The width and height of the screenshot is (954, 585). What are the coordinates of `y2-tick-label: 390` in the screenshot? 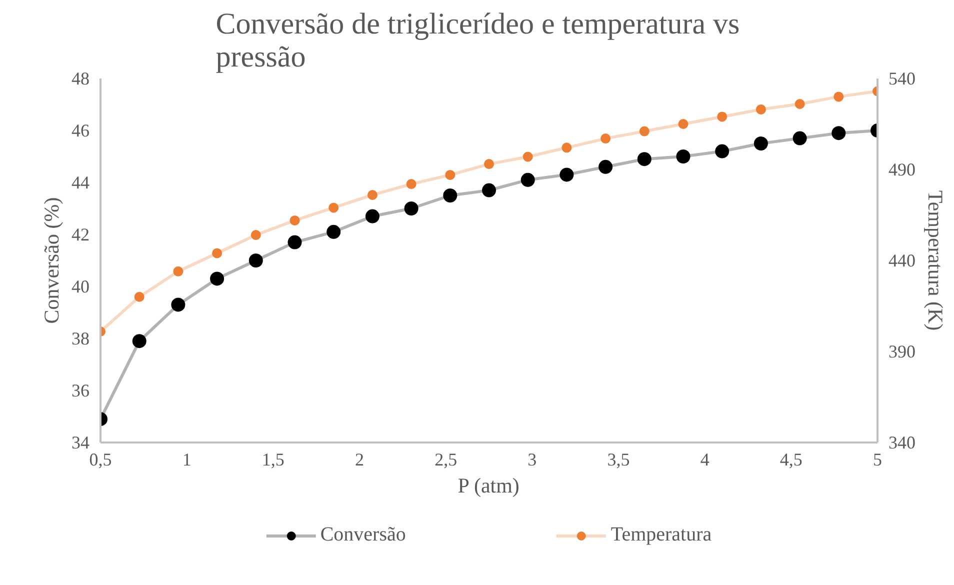 It's located at (902, 352).